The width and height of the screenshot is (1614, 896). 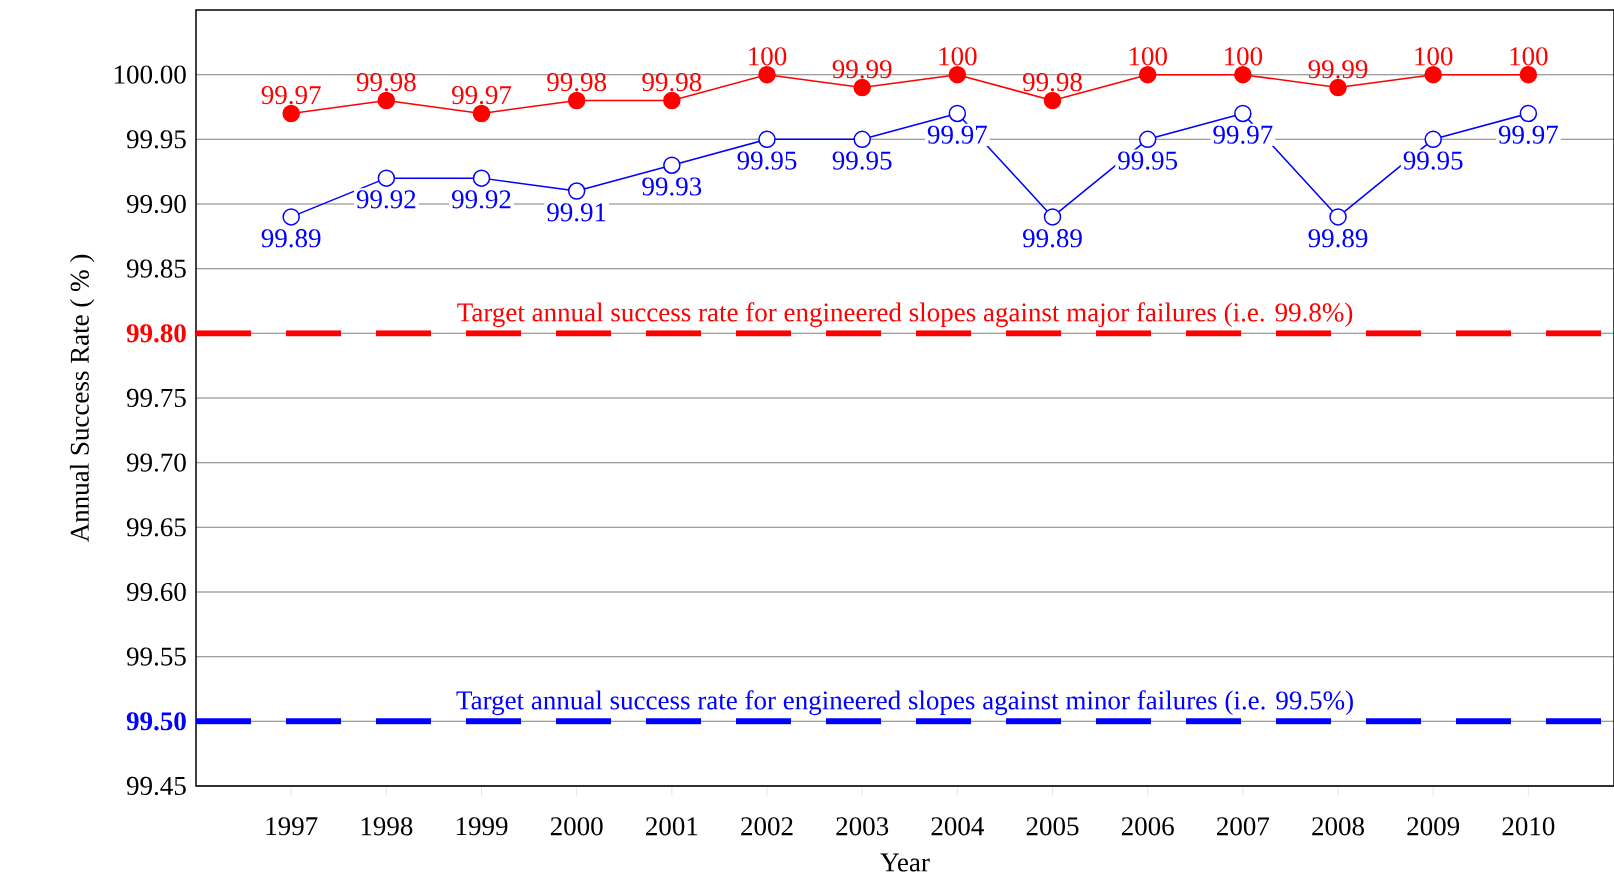 What do you see at coordinates (292, 826) in the screenshot?
I see `x-tick-label: 1997` at bounding box center [292, 826].